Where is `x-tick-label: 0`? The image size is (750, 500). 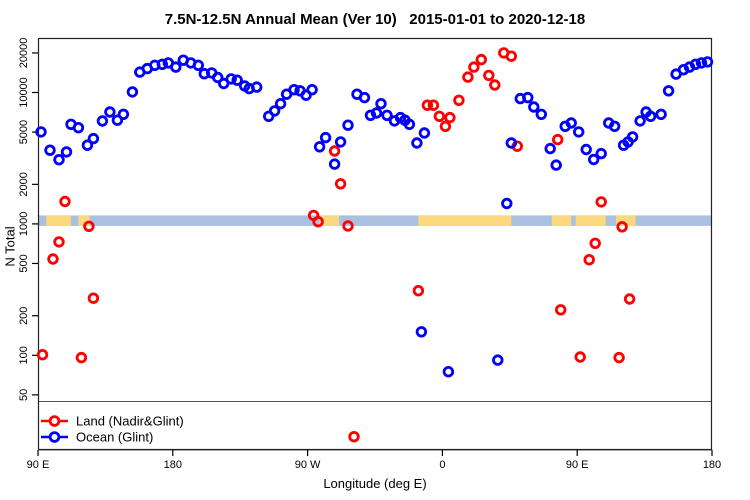
x-tick-label: 0 is located at coordinates (442, 465).